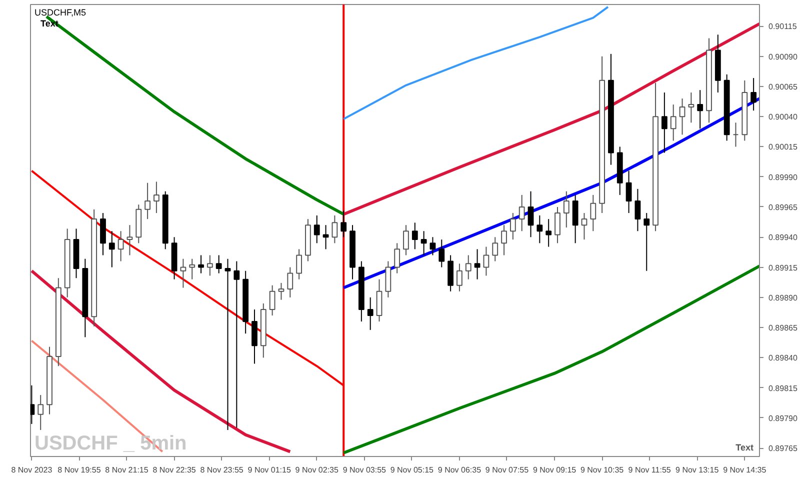  What do you see at coordinates (783, 87) in the screenshot?
I see `y-tick-label: 0.90065` at bounding box center [783, 87].